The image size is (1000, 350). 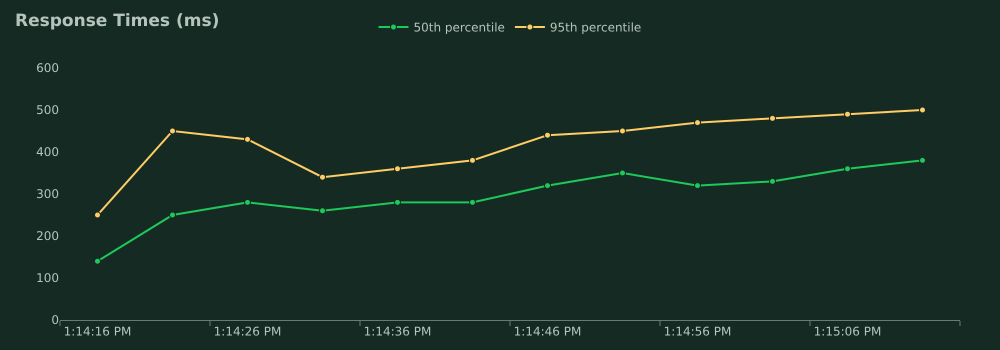 I want to click on x-tick-label: 1:14:16 PM, so click(x=98, y=331).